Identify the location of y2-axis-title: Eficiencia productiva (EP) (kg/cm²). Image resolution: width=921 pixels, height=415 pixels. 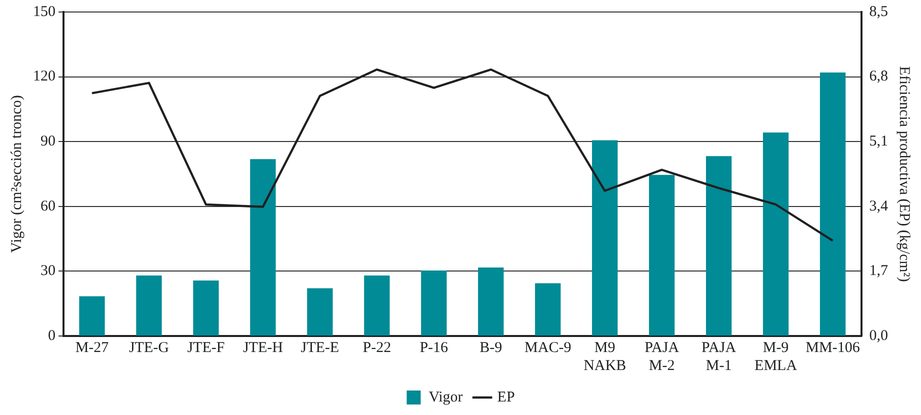
(904, 174).